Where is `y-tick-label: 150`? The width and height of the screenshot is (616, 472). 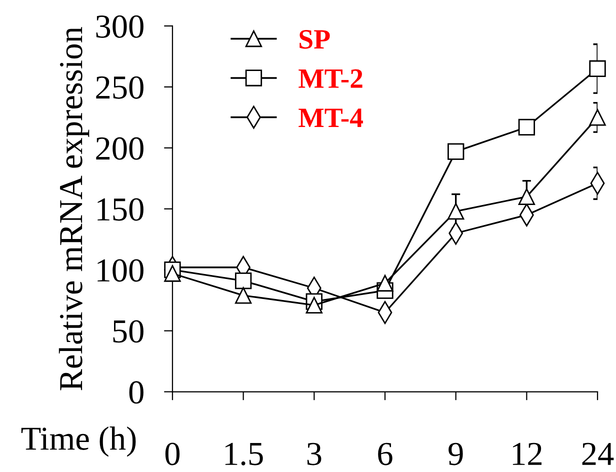 y-tick-label: 150 is located at coordinates (121, 209).